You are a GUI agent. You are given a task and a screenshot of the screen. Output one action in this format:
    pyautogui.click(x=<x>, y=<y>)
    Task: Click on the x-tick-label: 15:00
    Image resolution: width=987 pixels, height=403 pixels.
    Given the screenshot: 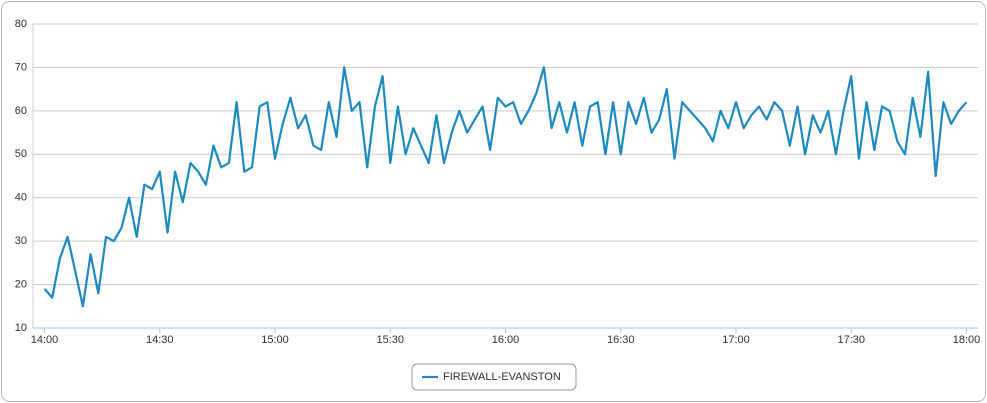 What is the action you would take?
    pyautogui.click(x=275, y=340)
    